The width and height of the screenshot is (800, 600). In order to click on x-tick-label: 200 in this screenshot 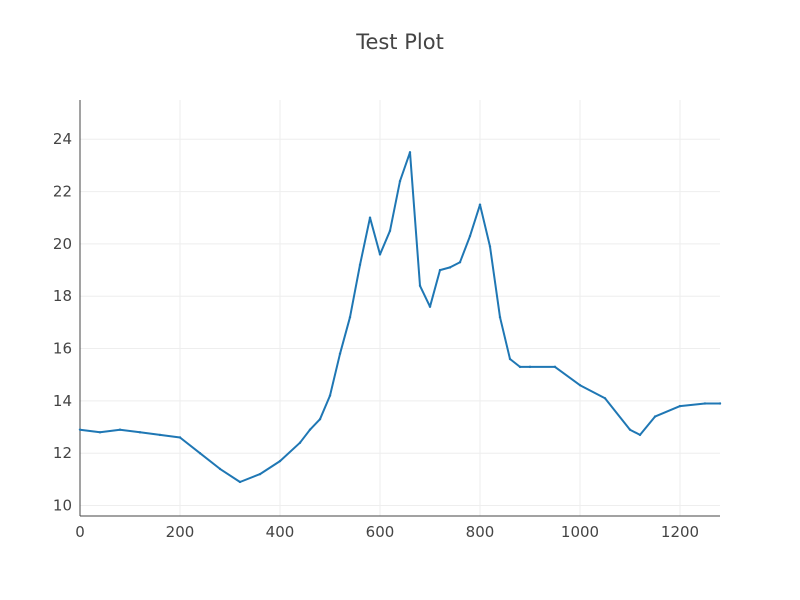, I will do `click(180, 532)`.